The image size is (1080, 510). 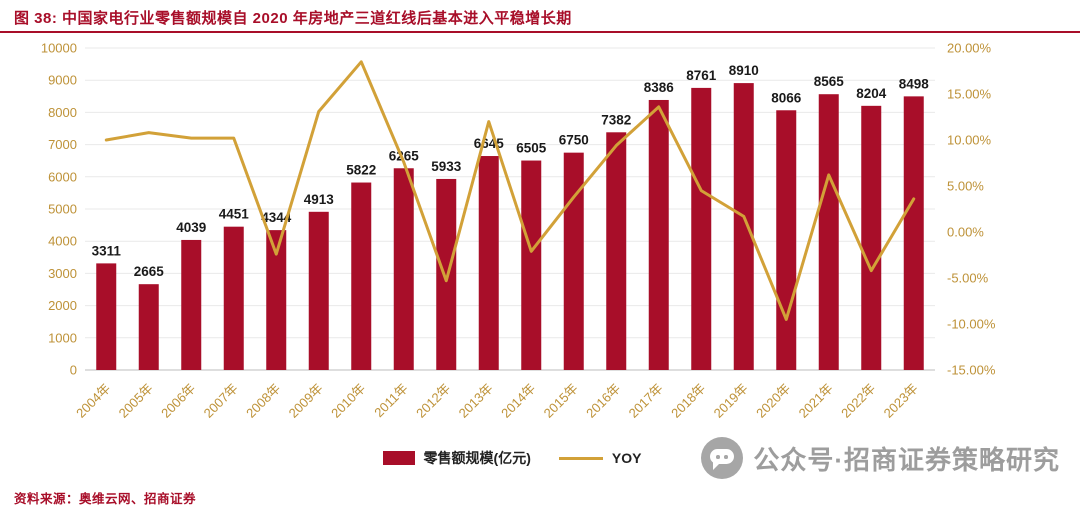 What do you see at coordinates (561, 401) in the screenshot?
I see `x-axis-label: 2015年` at bounding box center [561, 401].